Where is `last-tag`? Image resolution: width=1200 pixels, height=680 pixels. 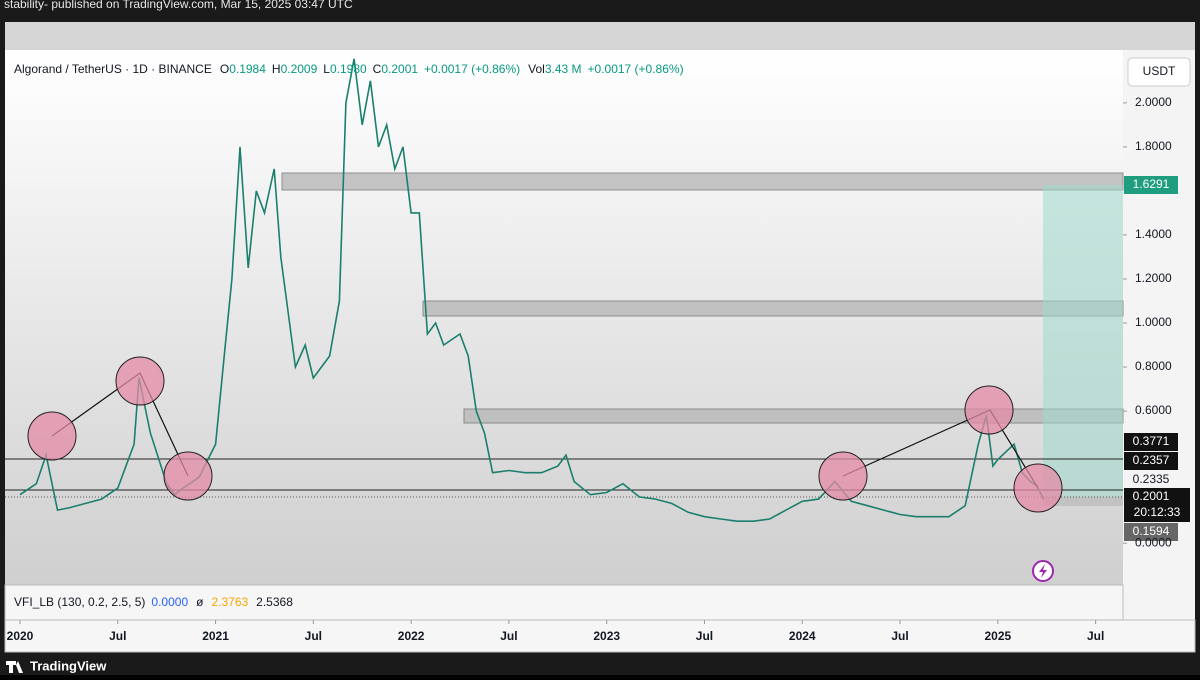 last-tag is located at coordinates (1157, 505).